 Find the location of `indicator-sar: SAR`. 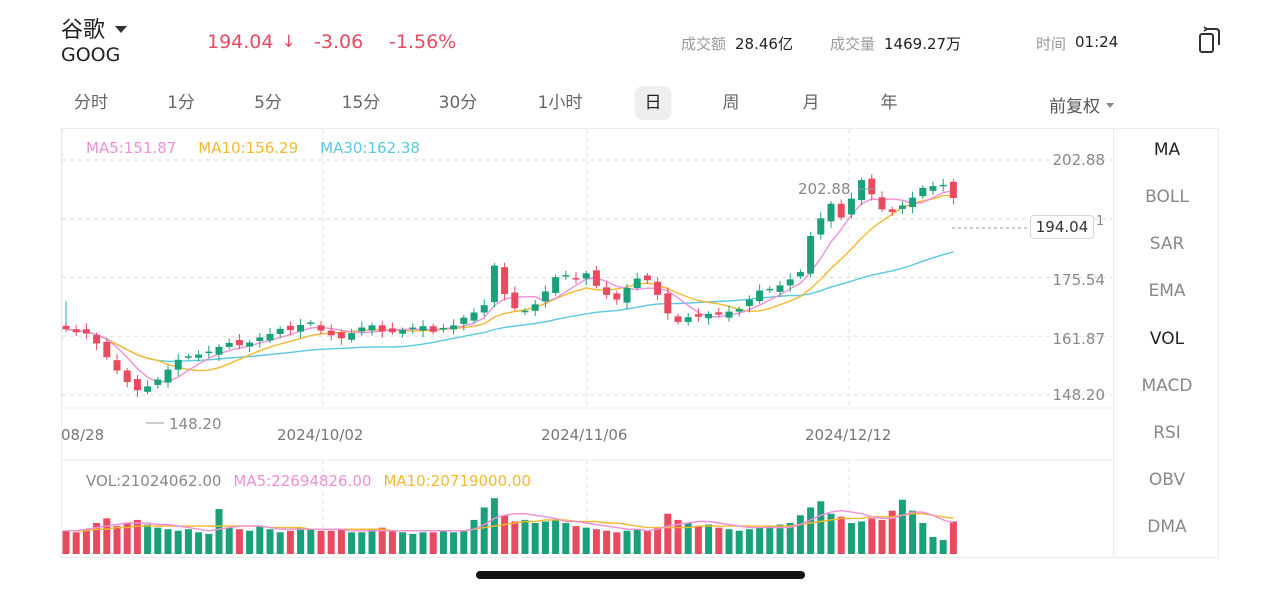

indicator-sar: SAR is located at coordinates (1167, 244).